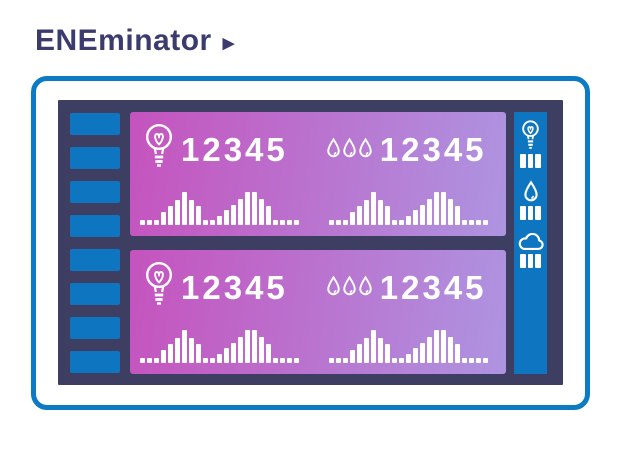 This screenshot has height=454, width=620. Describe the element at coordinates (530, 200) in the screenshot. I see `sidebar-item-water` at that location.